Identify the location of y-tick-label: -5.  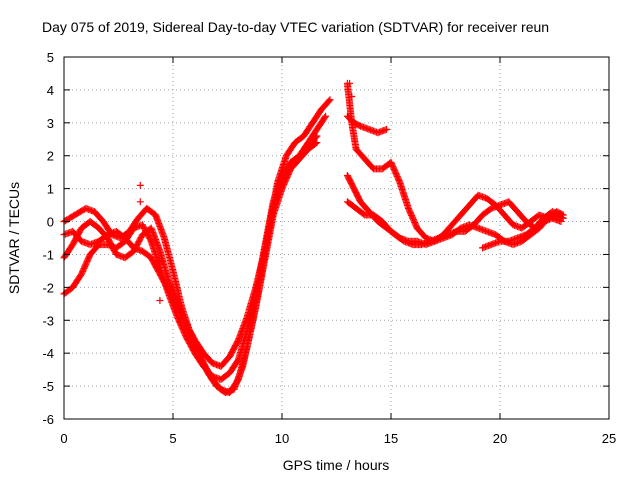
(48, 386).